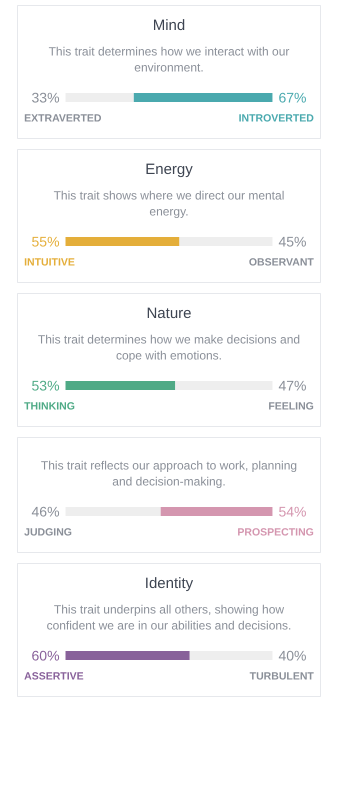 Image resolution: width=338 pixels, height=800 pixels. I want to click on data-label: 40%, so click(292, 656).